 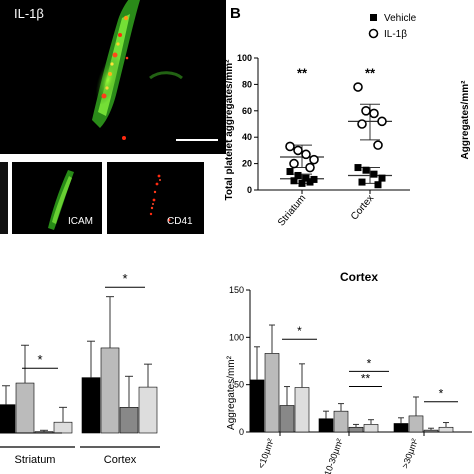 What do you see at coordinates (266, 453) in the screenshot?
I see `cortex-x-tick-label-0: <10μm²` at bounding box center [266, 453].